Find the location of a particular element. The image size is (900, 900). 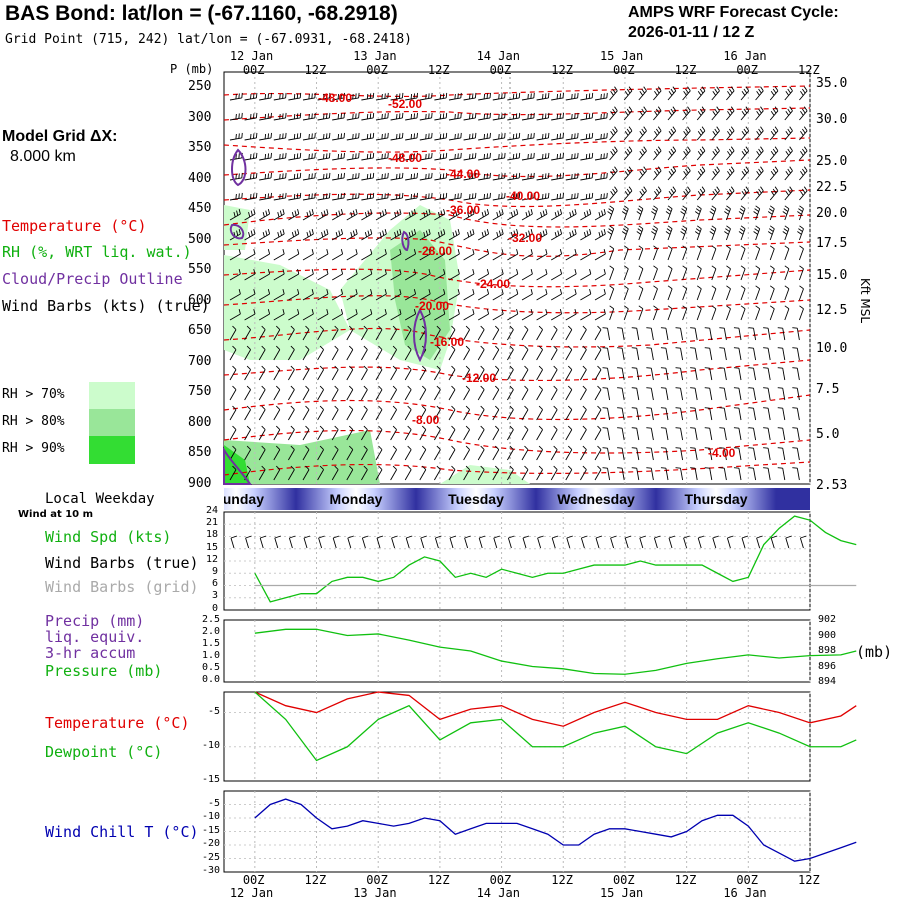

weekday-label: Thursday is located at coordinates (716, 499).